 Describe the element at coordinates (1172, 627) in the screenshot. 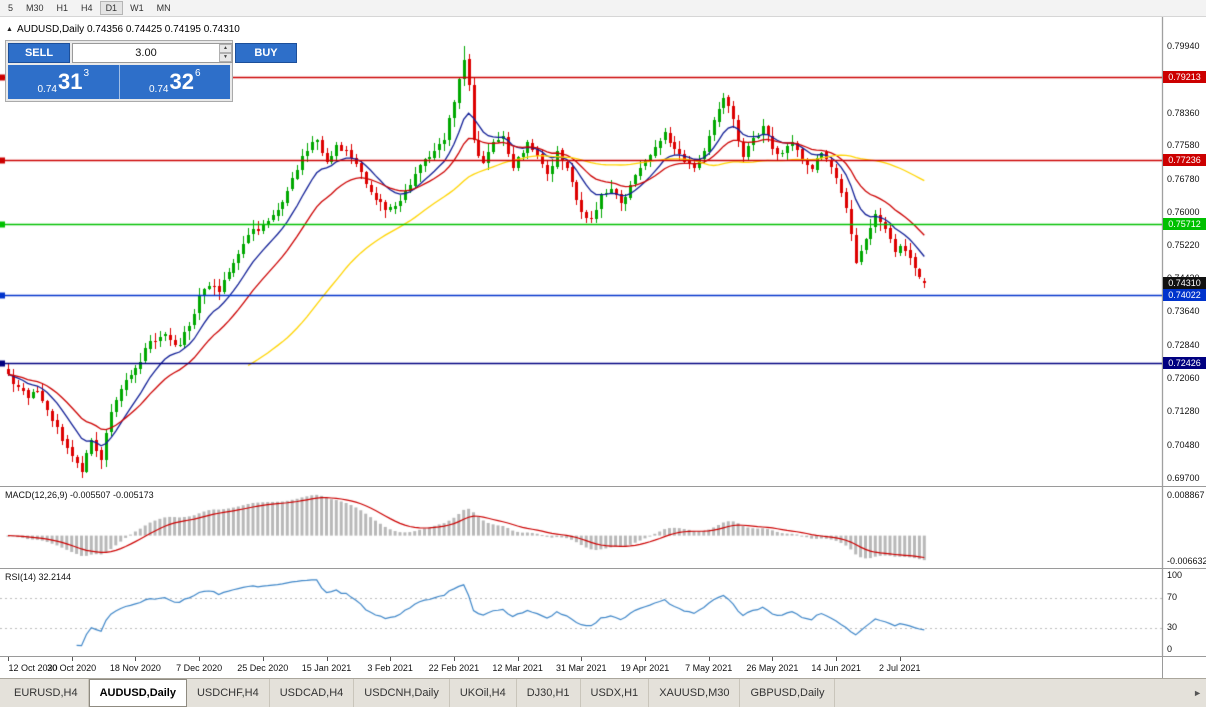

I see `rsi-axis-30-label: 30` at that location.